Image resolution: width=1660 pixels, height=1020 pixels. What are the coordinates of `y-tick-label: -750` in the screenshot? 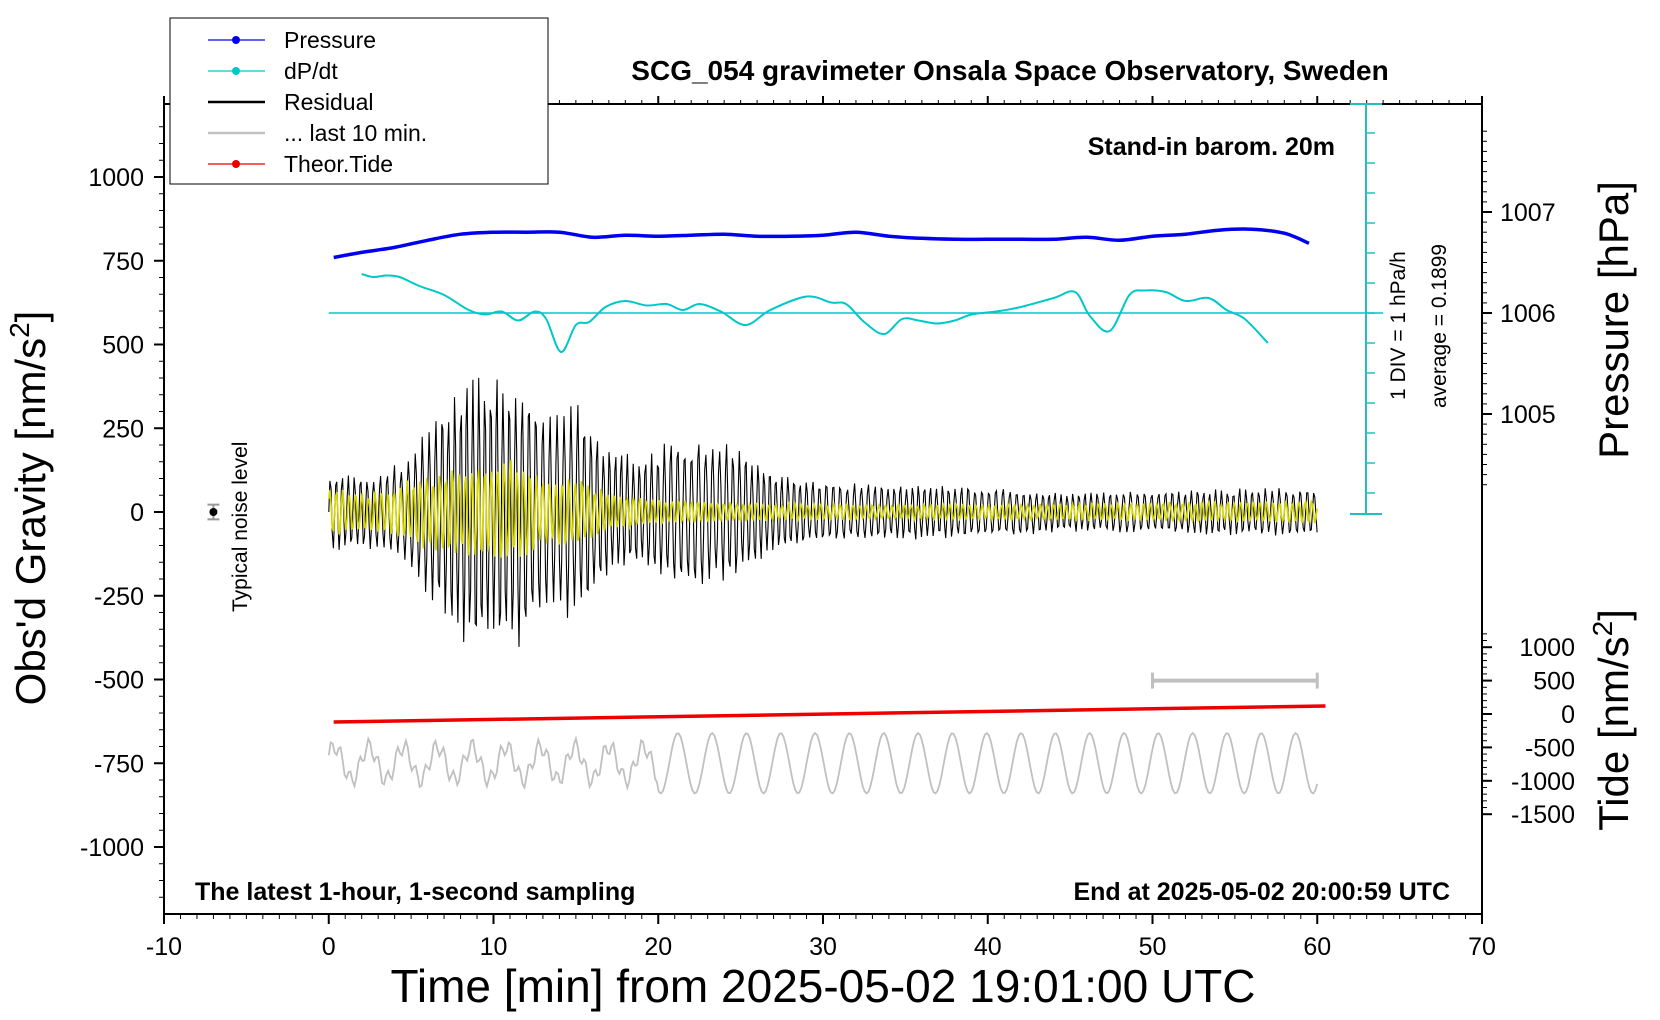 It's located at (119, 764).